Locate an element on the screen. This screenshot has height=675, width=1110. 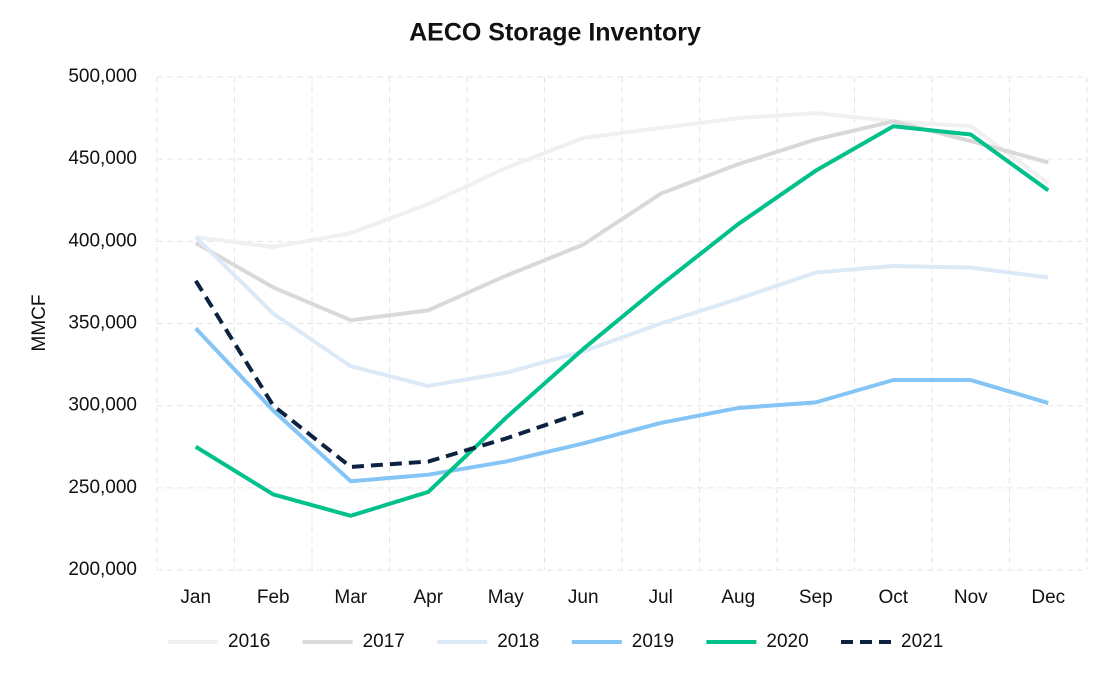
x-tick-label: Jan is located at coordinates (195, 597).